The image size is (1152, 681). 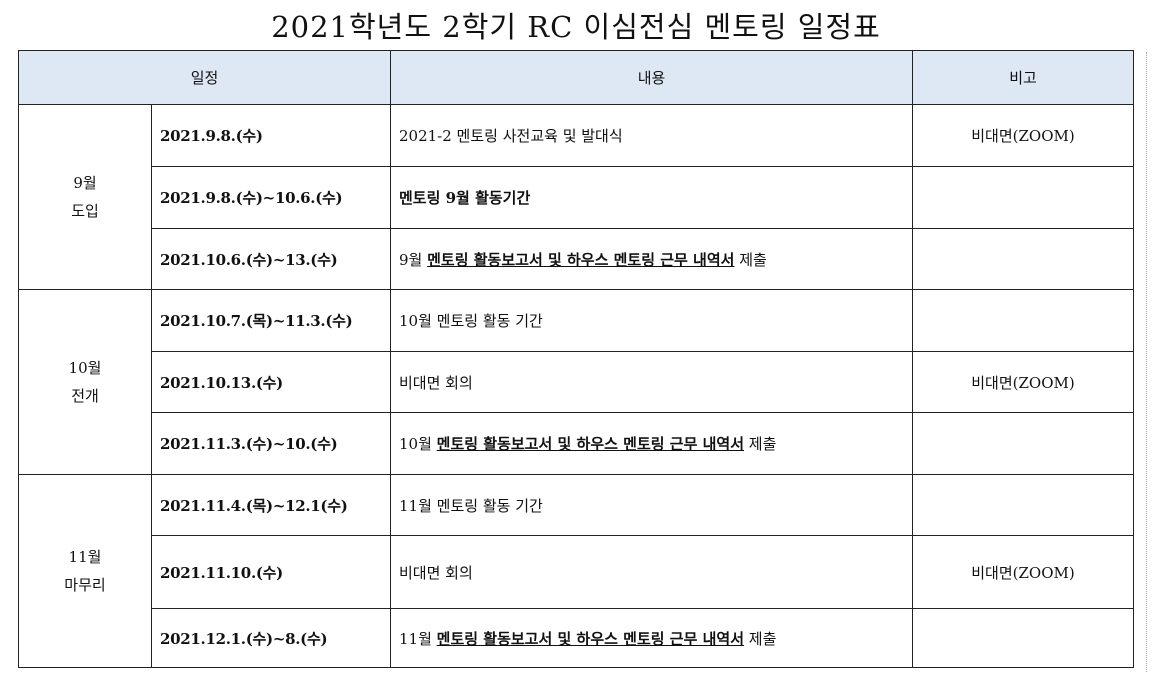 I want to click on table-row: 2021.9.8.(수)~10.6.(수) 멘토링 9월 활동기간, so click(x=576, y=197).